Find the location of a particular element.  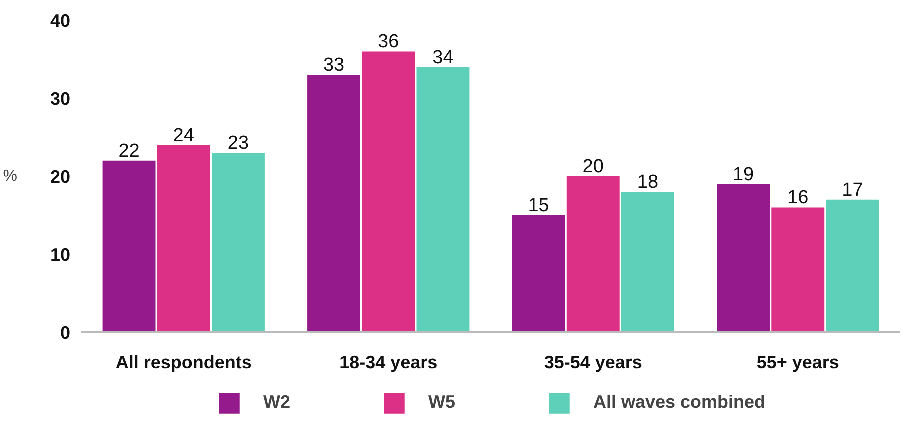

x-tick-label: 35-54 years is located at coordinates (593, 362).